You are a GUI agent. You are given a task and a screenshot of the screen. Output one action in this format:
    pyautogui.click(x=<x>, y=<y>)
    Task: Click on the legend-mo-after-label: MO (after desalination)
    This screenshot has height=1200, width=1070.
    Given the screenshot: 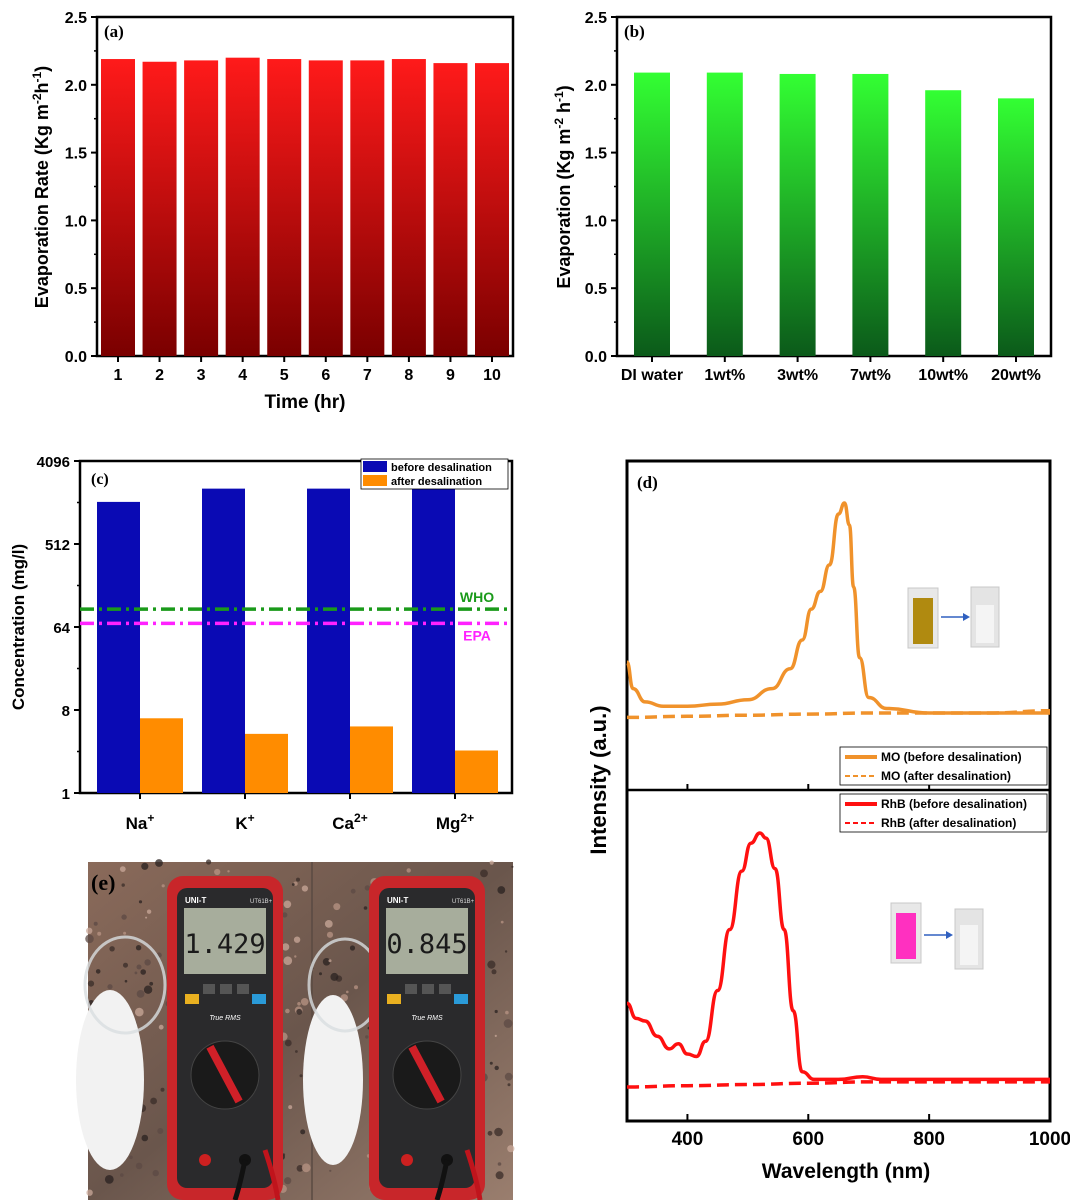 What is the action you would take?
    pyautogui.click(x=946, y=776)
    